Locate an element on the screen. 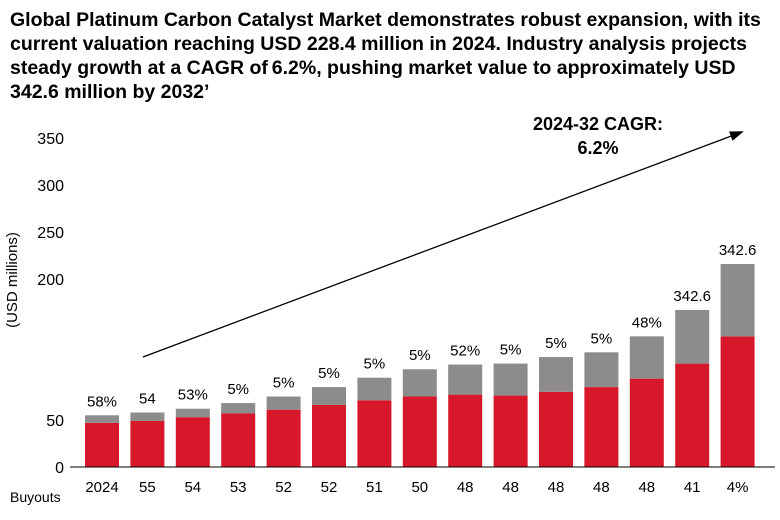  bar-value-label: 48% is located at coordinates (647, 322).